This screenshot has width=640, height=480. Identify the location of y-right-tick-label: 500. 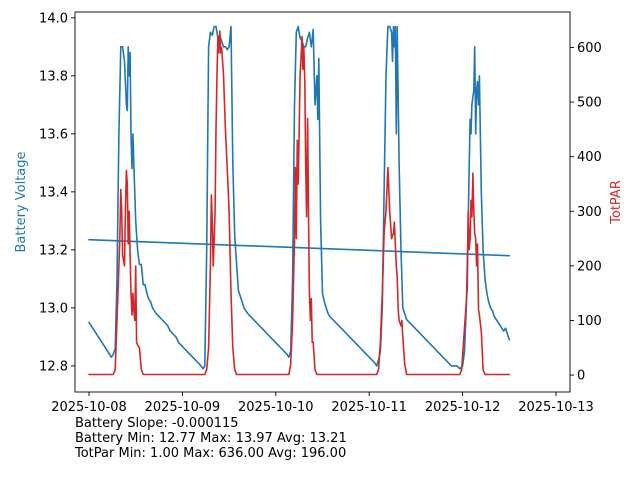
(589, 103).